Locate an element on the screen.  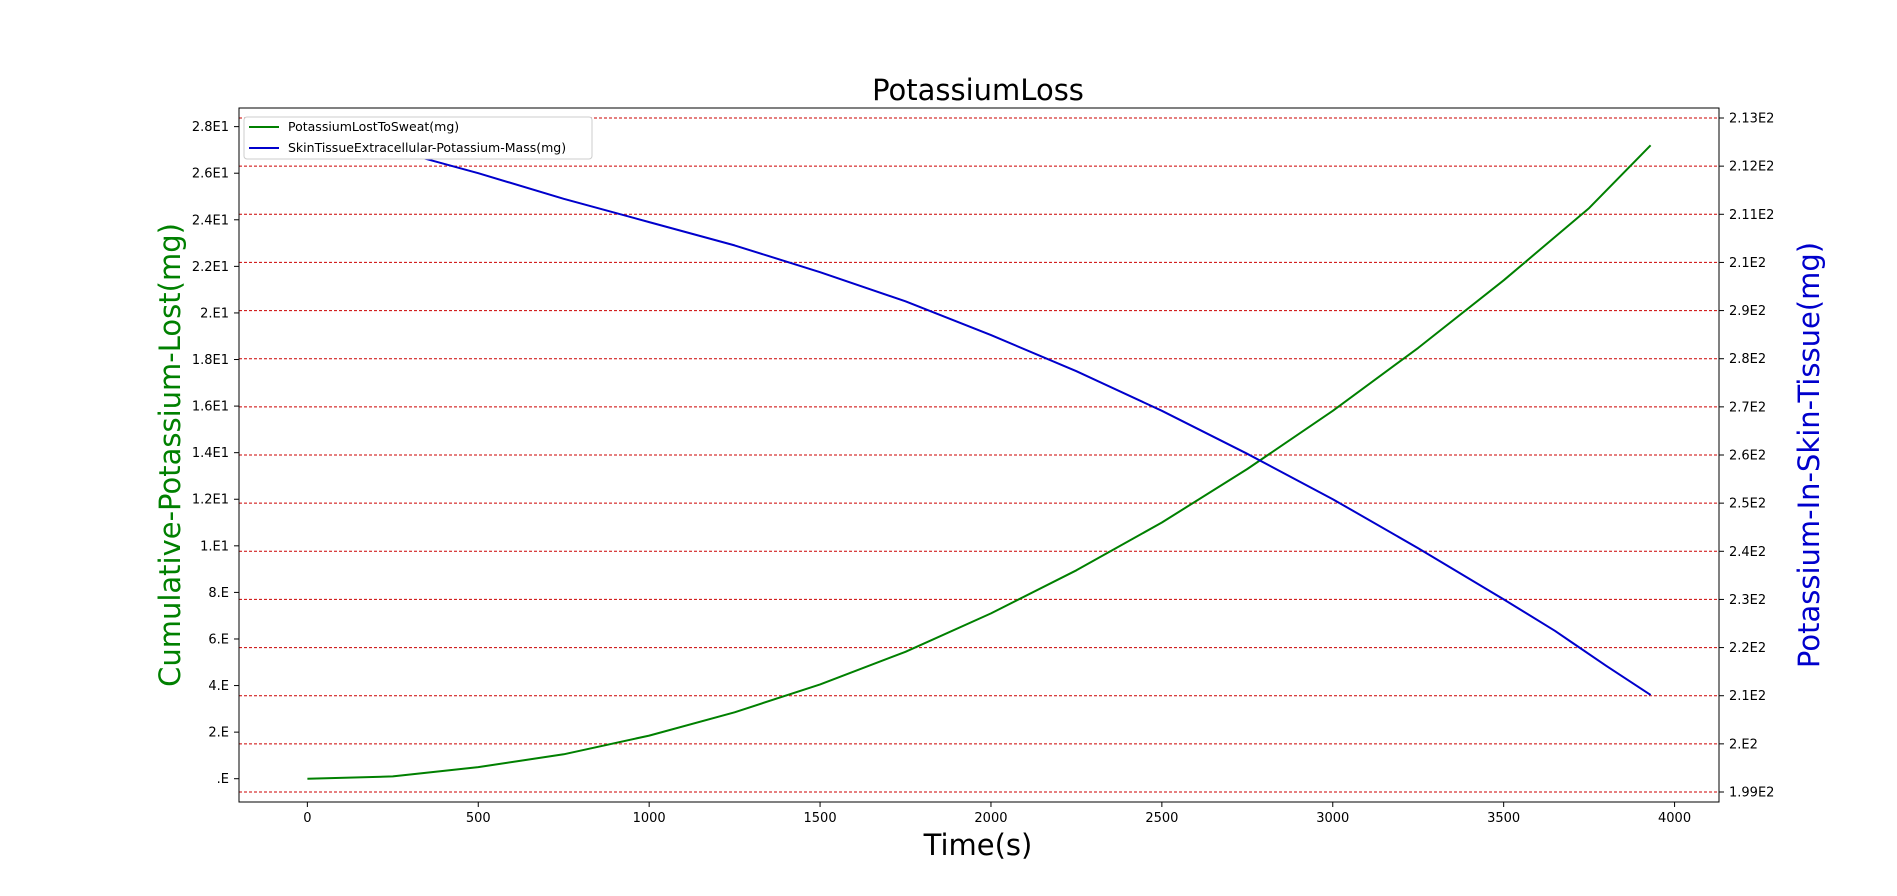
x-axis: 0 500 1000 1500 2000 2500 3000 3500 4000 is located at coordinates (997, 814).